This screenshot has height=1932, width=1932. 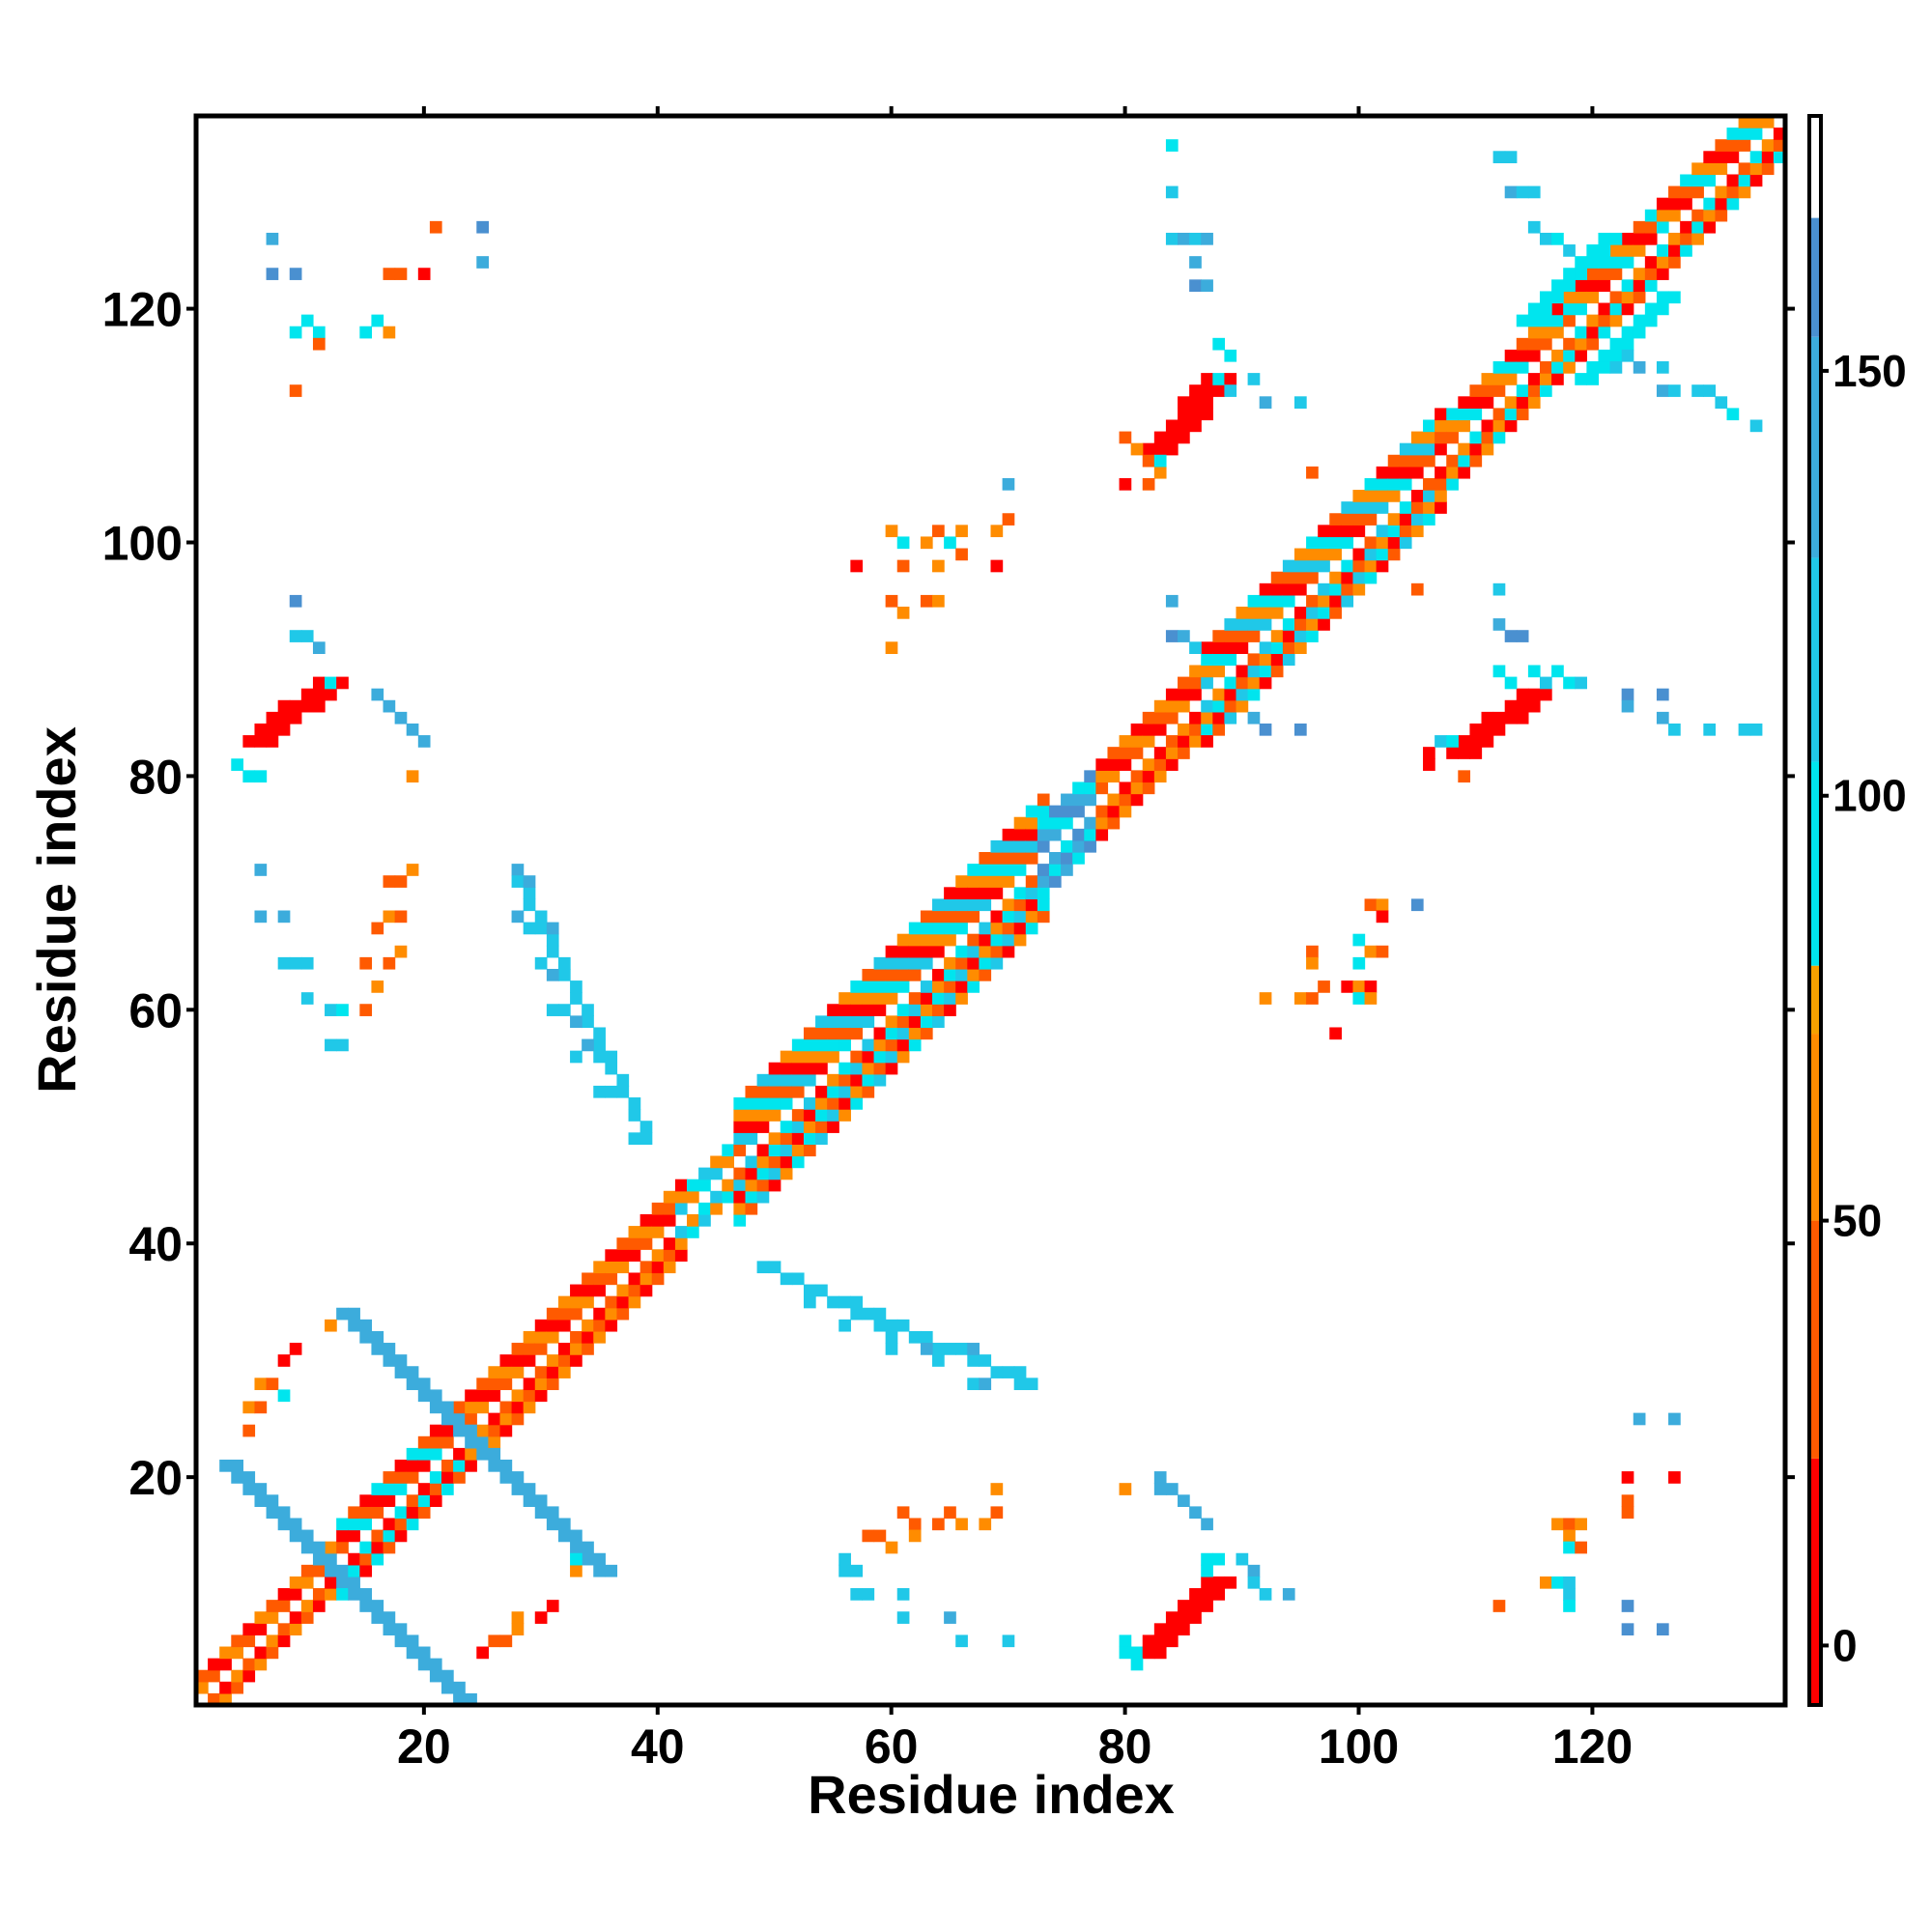 What do you see at coordinates (1870, 796) in the screenshot?
I see `colorbar-tick-label: 100` at bounding box center [1870, 796].